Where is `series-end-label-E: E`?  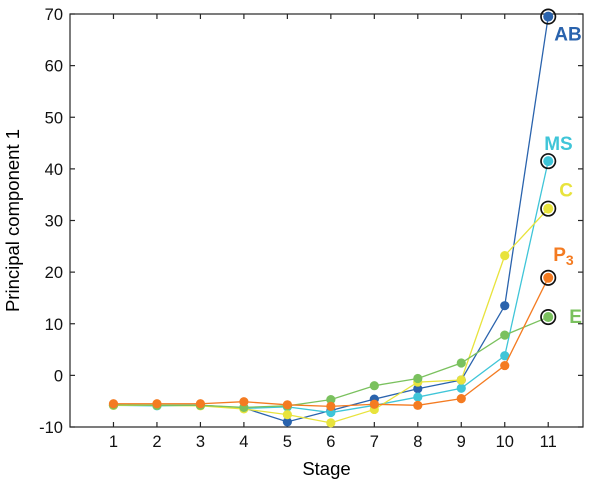
series-end-label-E: E is located at coordinates (575, 317).